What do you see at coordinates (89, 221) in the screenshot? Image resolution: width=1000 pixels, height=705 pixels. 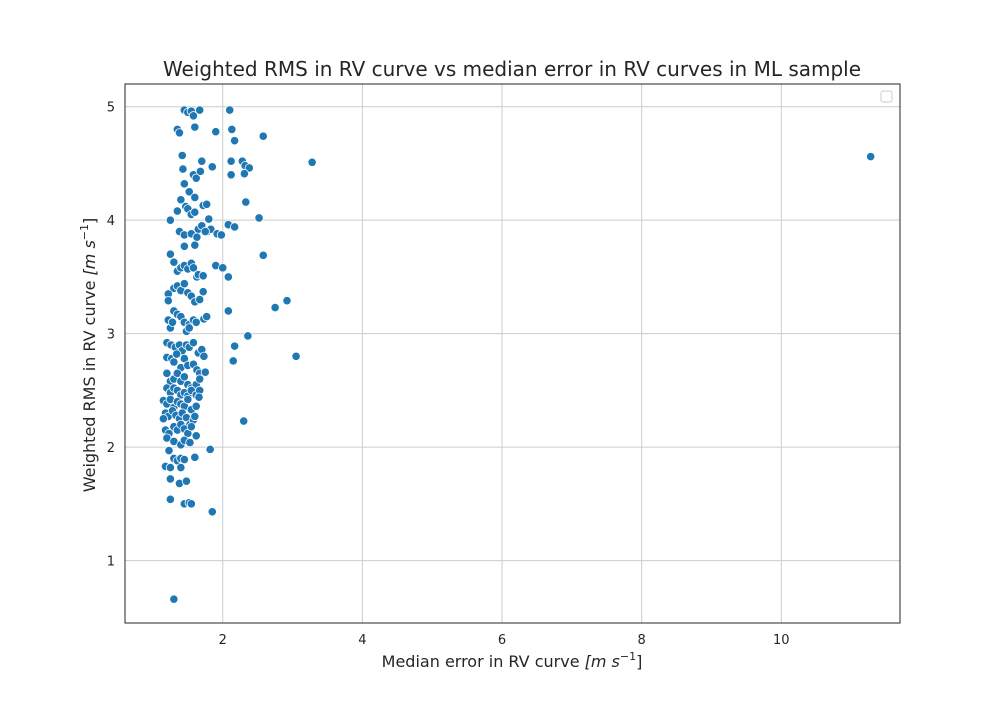 I see `y-axis-unit-close: ]` at bounding box center [89, 221].